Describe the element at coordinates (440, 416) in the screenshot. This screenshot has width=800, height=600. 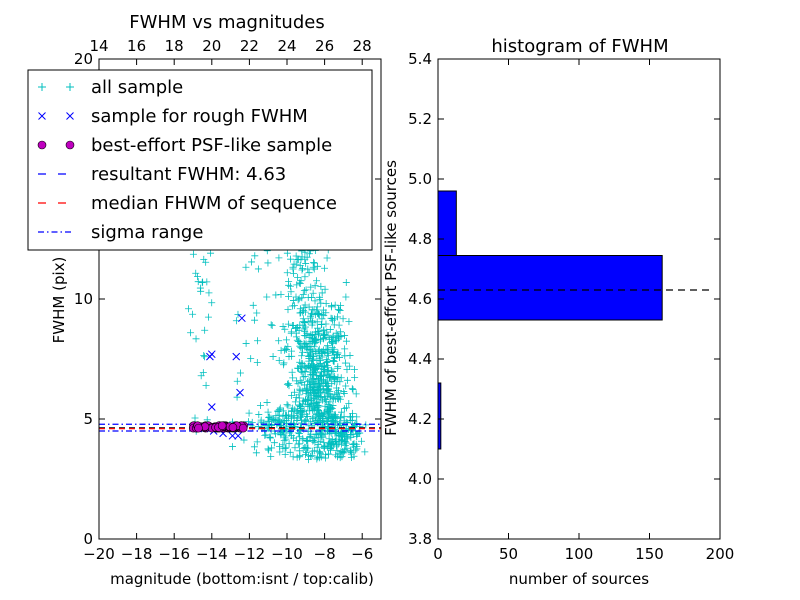
I see `histogram-bar` at that location.